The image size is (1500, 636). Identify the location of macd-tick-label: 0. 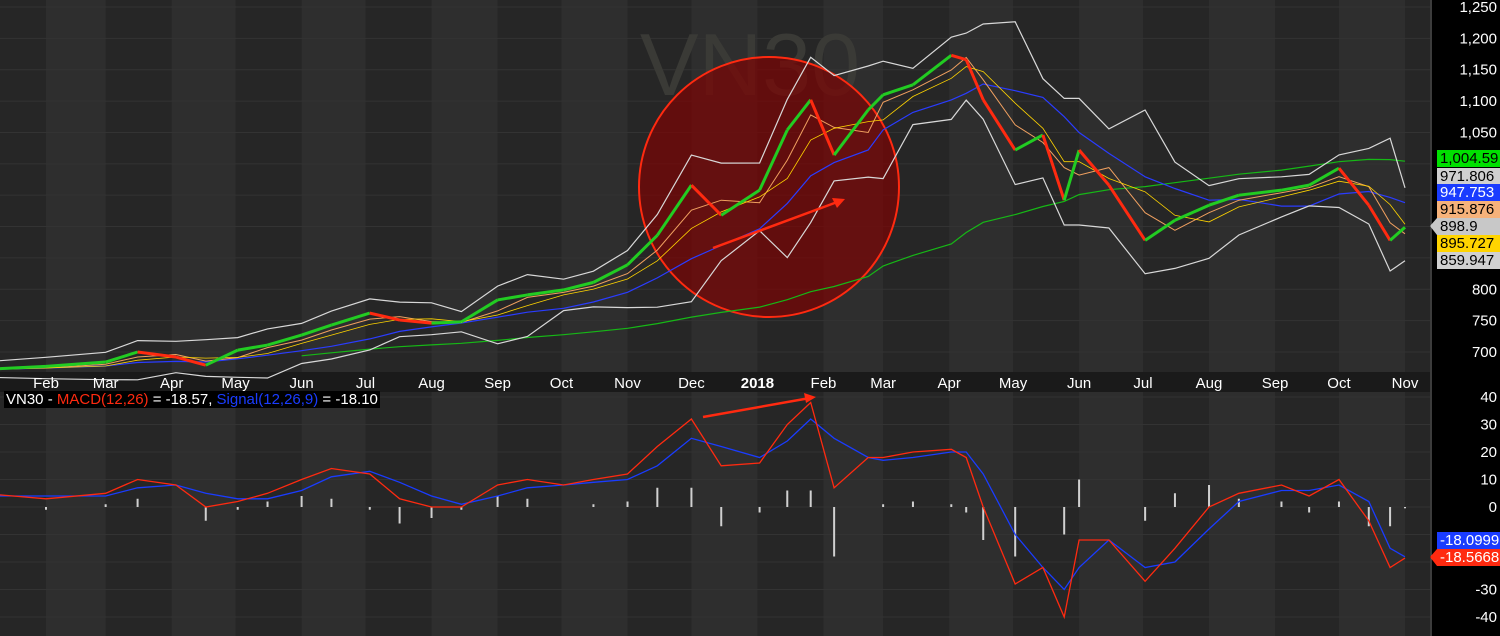
(1493, 507).